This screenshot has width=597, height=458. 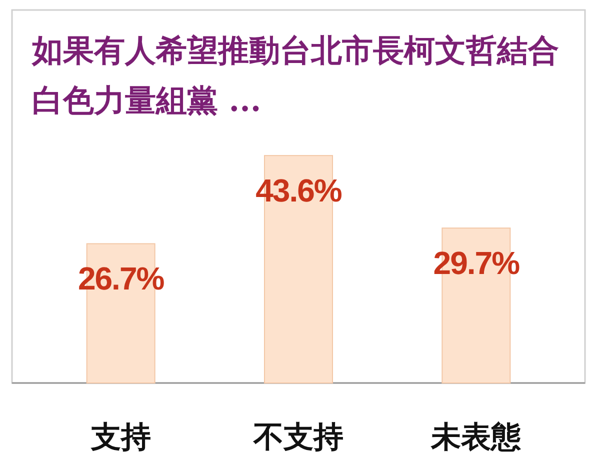 What do you see at coordinates (120, 437) in the screenshot?
I see `x-tick-label: 支持` at bounding box center [120, 437].